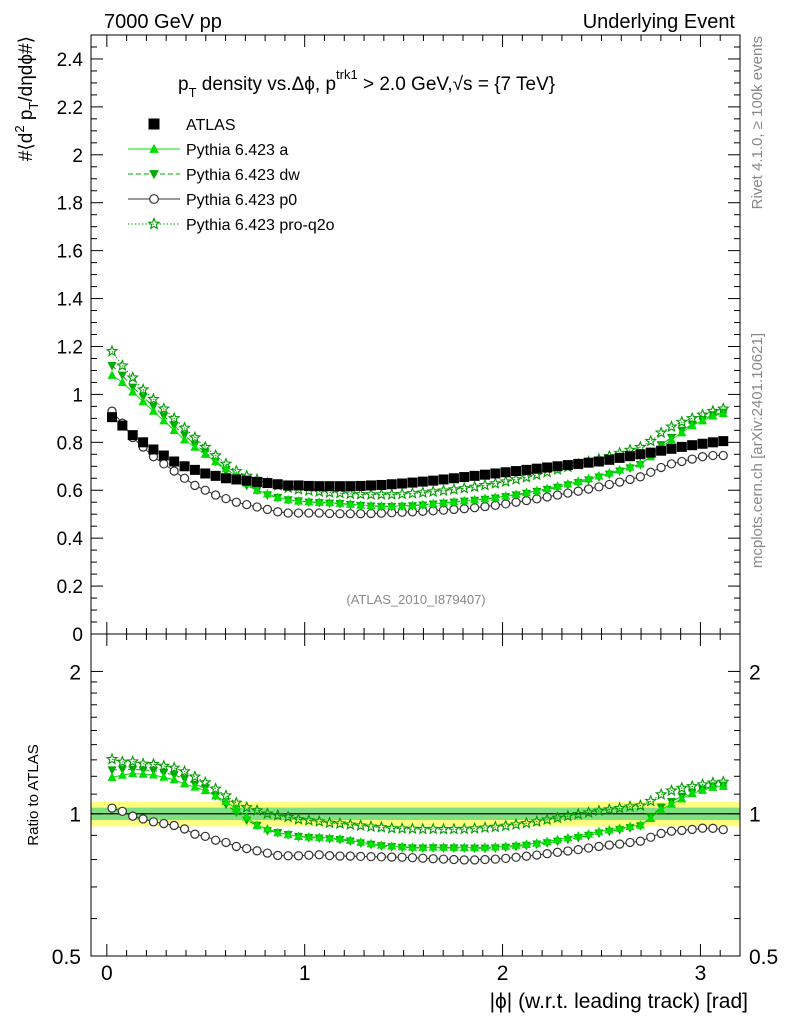 This screenshot has width=786, height=1024. What do you see at coordinates (417, 794) in the screenshot?
I see `ratio-line-pythia-6-423-pro-q2o` at bounding box center [417, 794].